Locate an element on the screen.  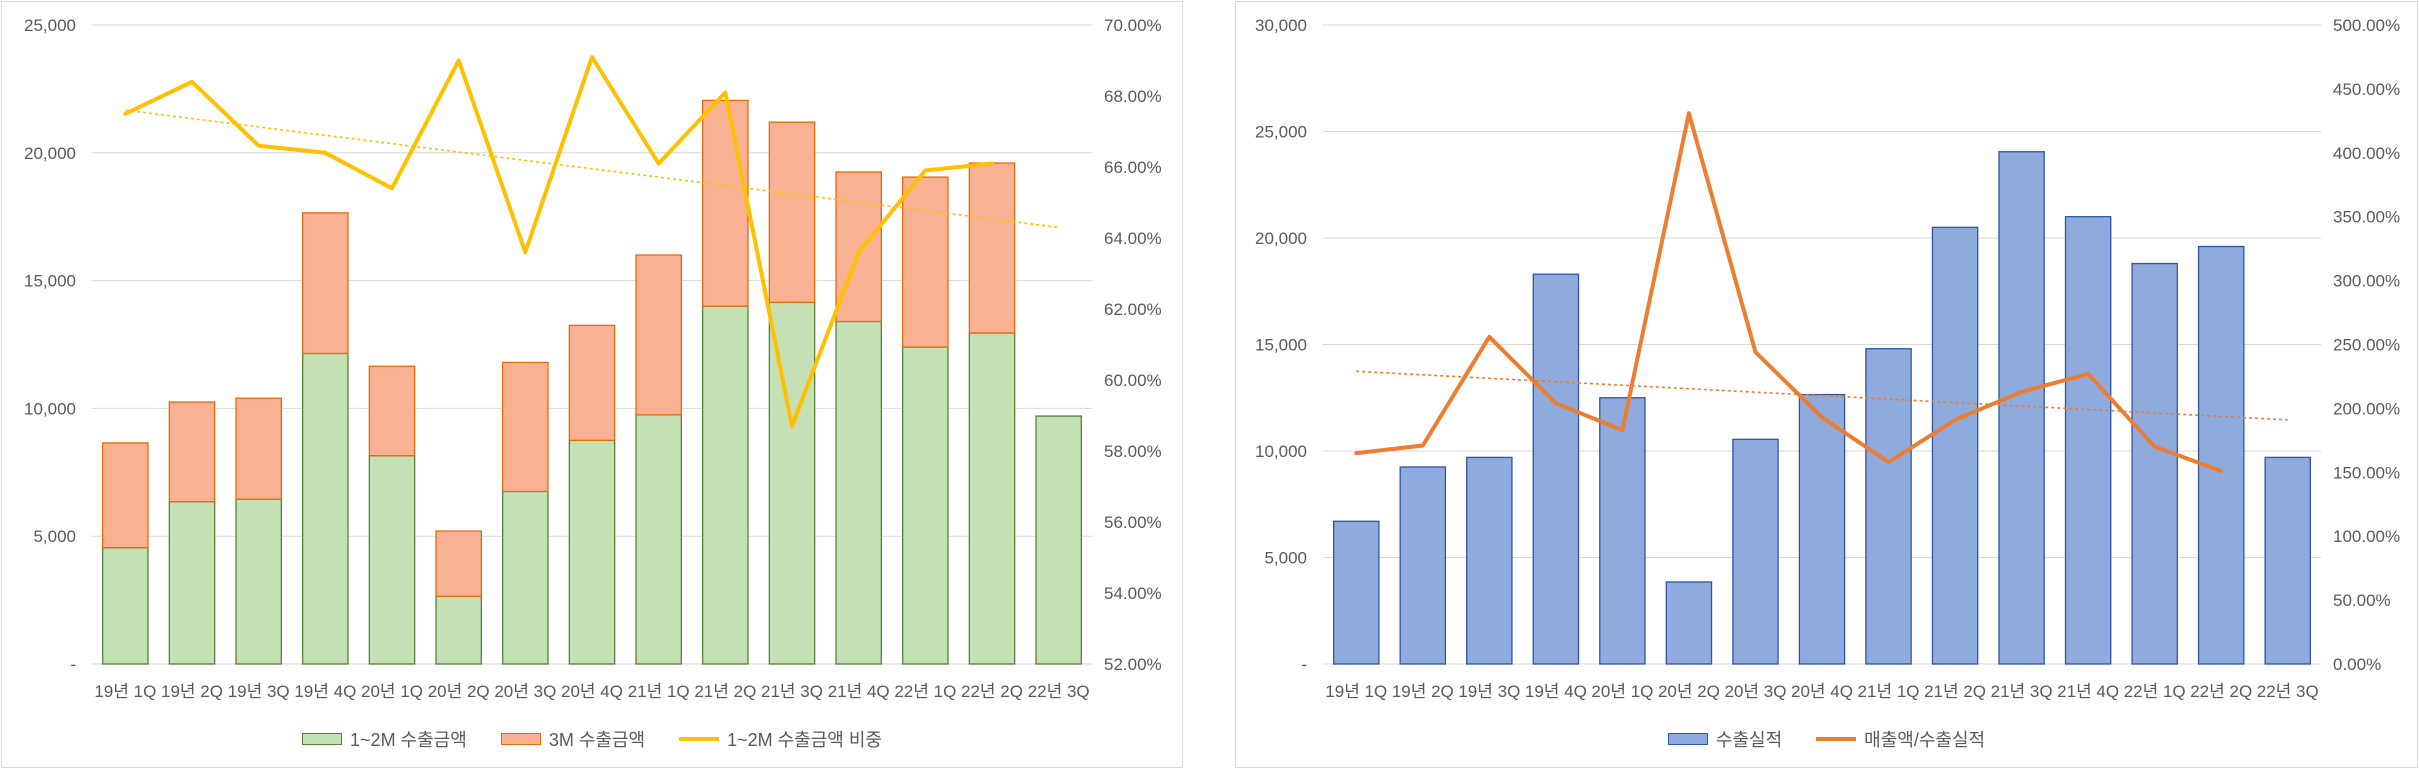
legend-left: 1~2M 수출금액 3M 수출금액 1~2M 수출금액 비중 is located at coordinates (592, 739).